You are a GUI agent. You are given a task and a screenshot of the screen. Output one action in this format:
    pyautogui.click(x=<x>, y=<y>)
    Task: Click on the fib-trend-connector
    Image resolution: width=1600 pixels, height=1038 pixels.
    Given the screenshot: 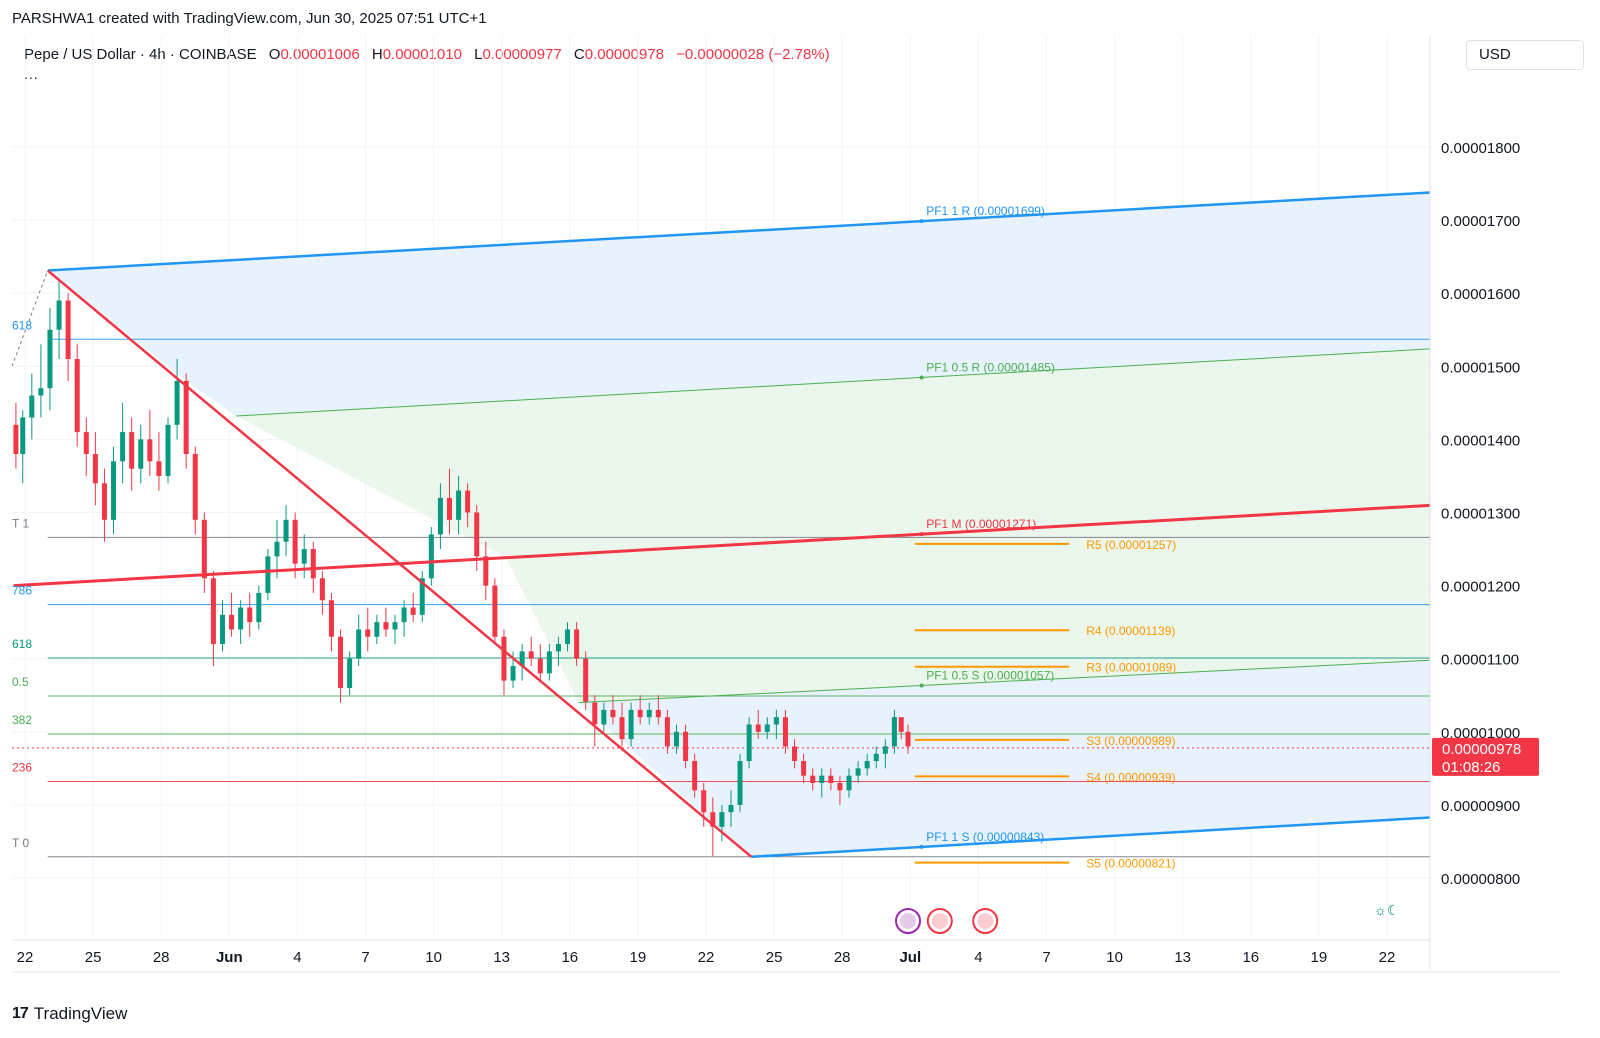 What is the action you would take?
    pyautogui.click(x=30, y=318)
    